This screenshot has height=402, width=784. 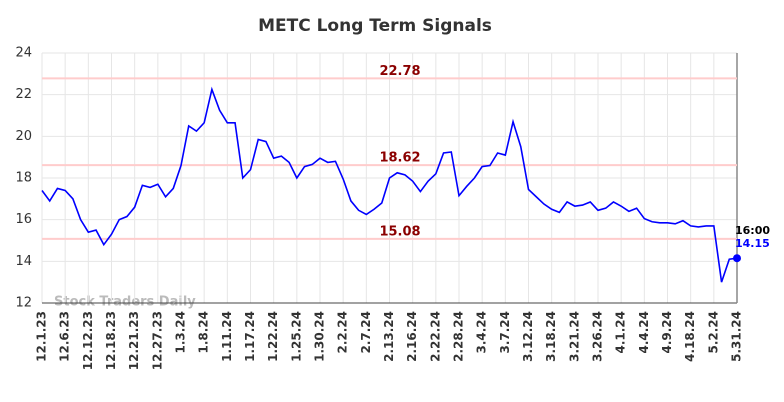 What do you see at coordinates (375, 26) in the screenshot?
I see `chart-title: METC Long Term Signals` at bounding box center [375, 26].